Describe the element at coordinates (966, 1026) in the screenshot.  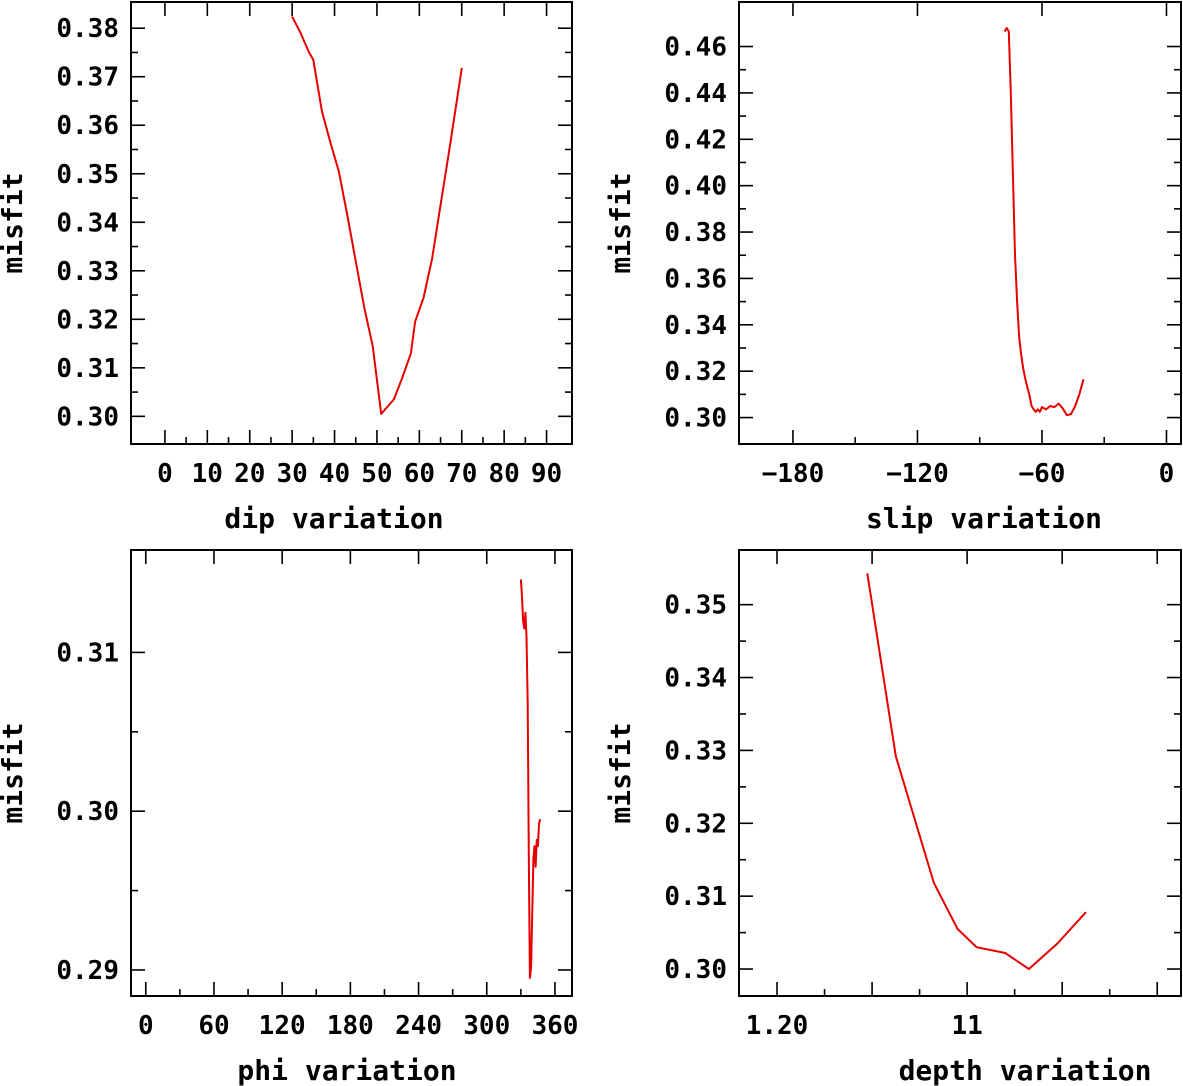
I see `x-tick-label: 11` at that location.